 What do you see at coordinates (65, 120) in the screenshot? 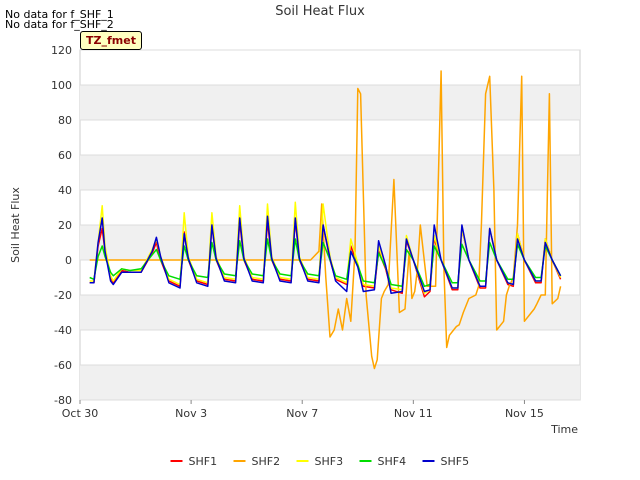
I see `y-tick-label: 80` at bounding box center [65, 120].